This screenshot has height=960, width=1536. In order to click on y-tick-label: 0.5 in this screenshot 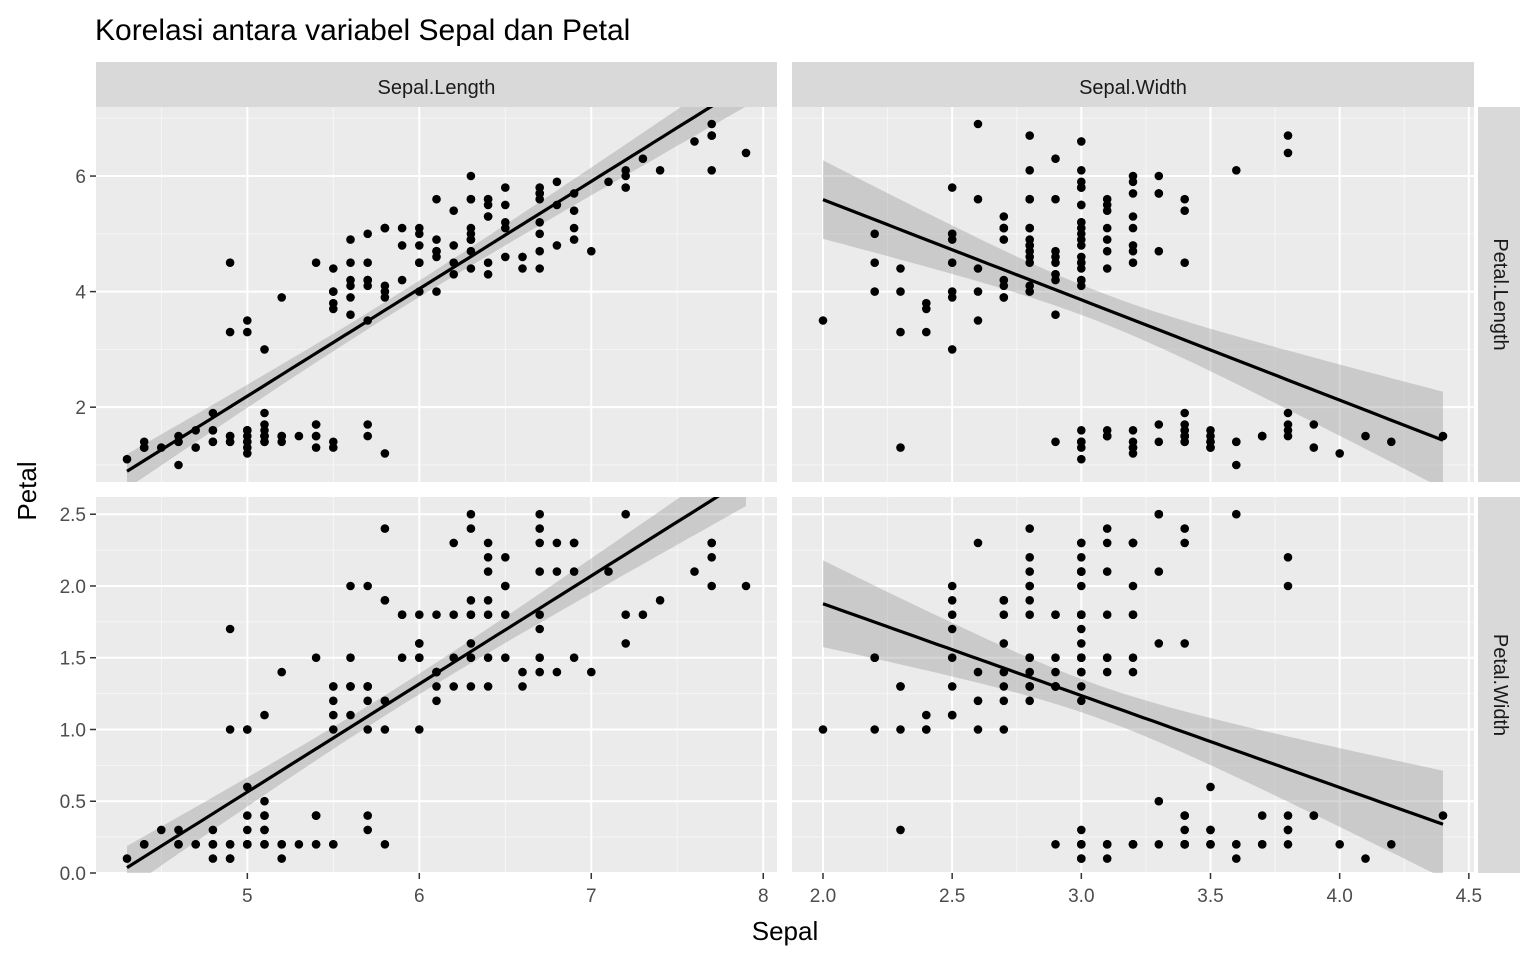, I will do `click(73, 802)`.